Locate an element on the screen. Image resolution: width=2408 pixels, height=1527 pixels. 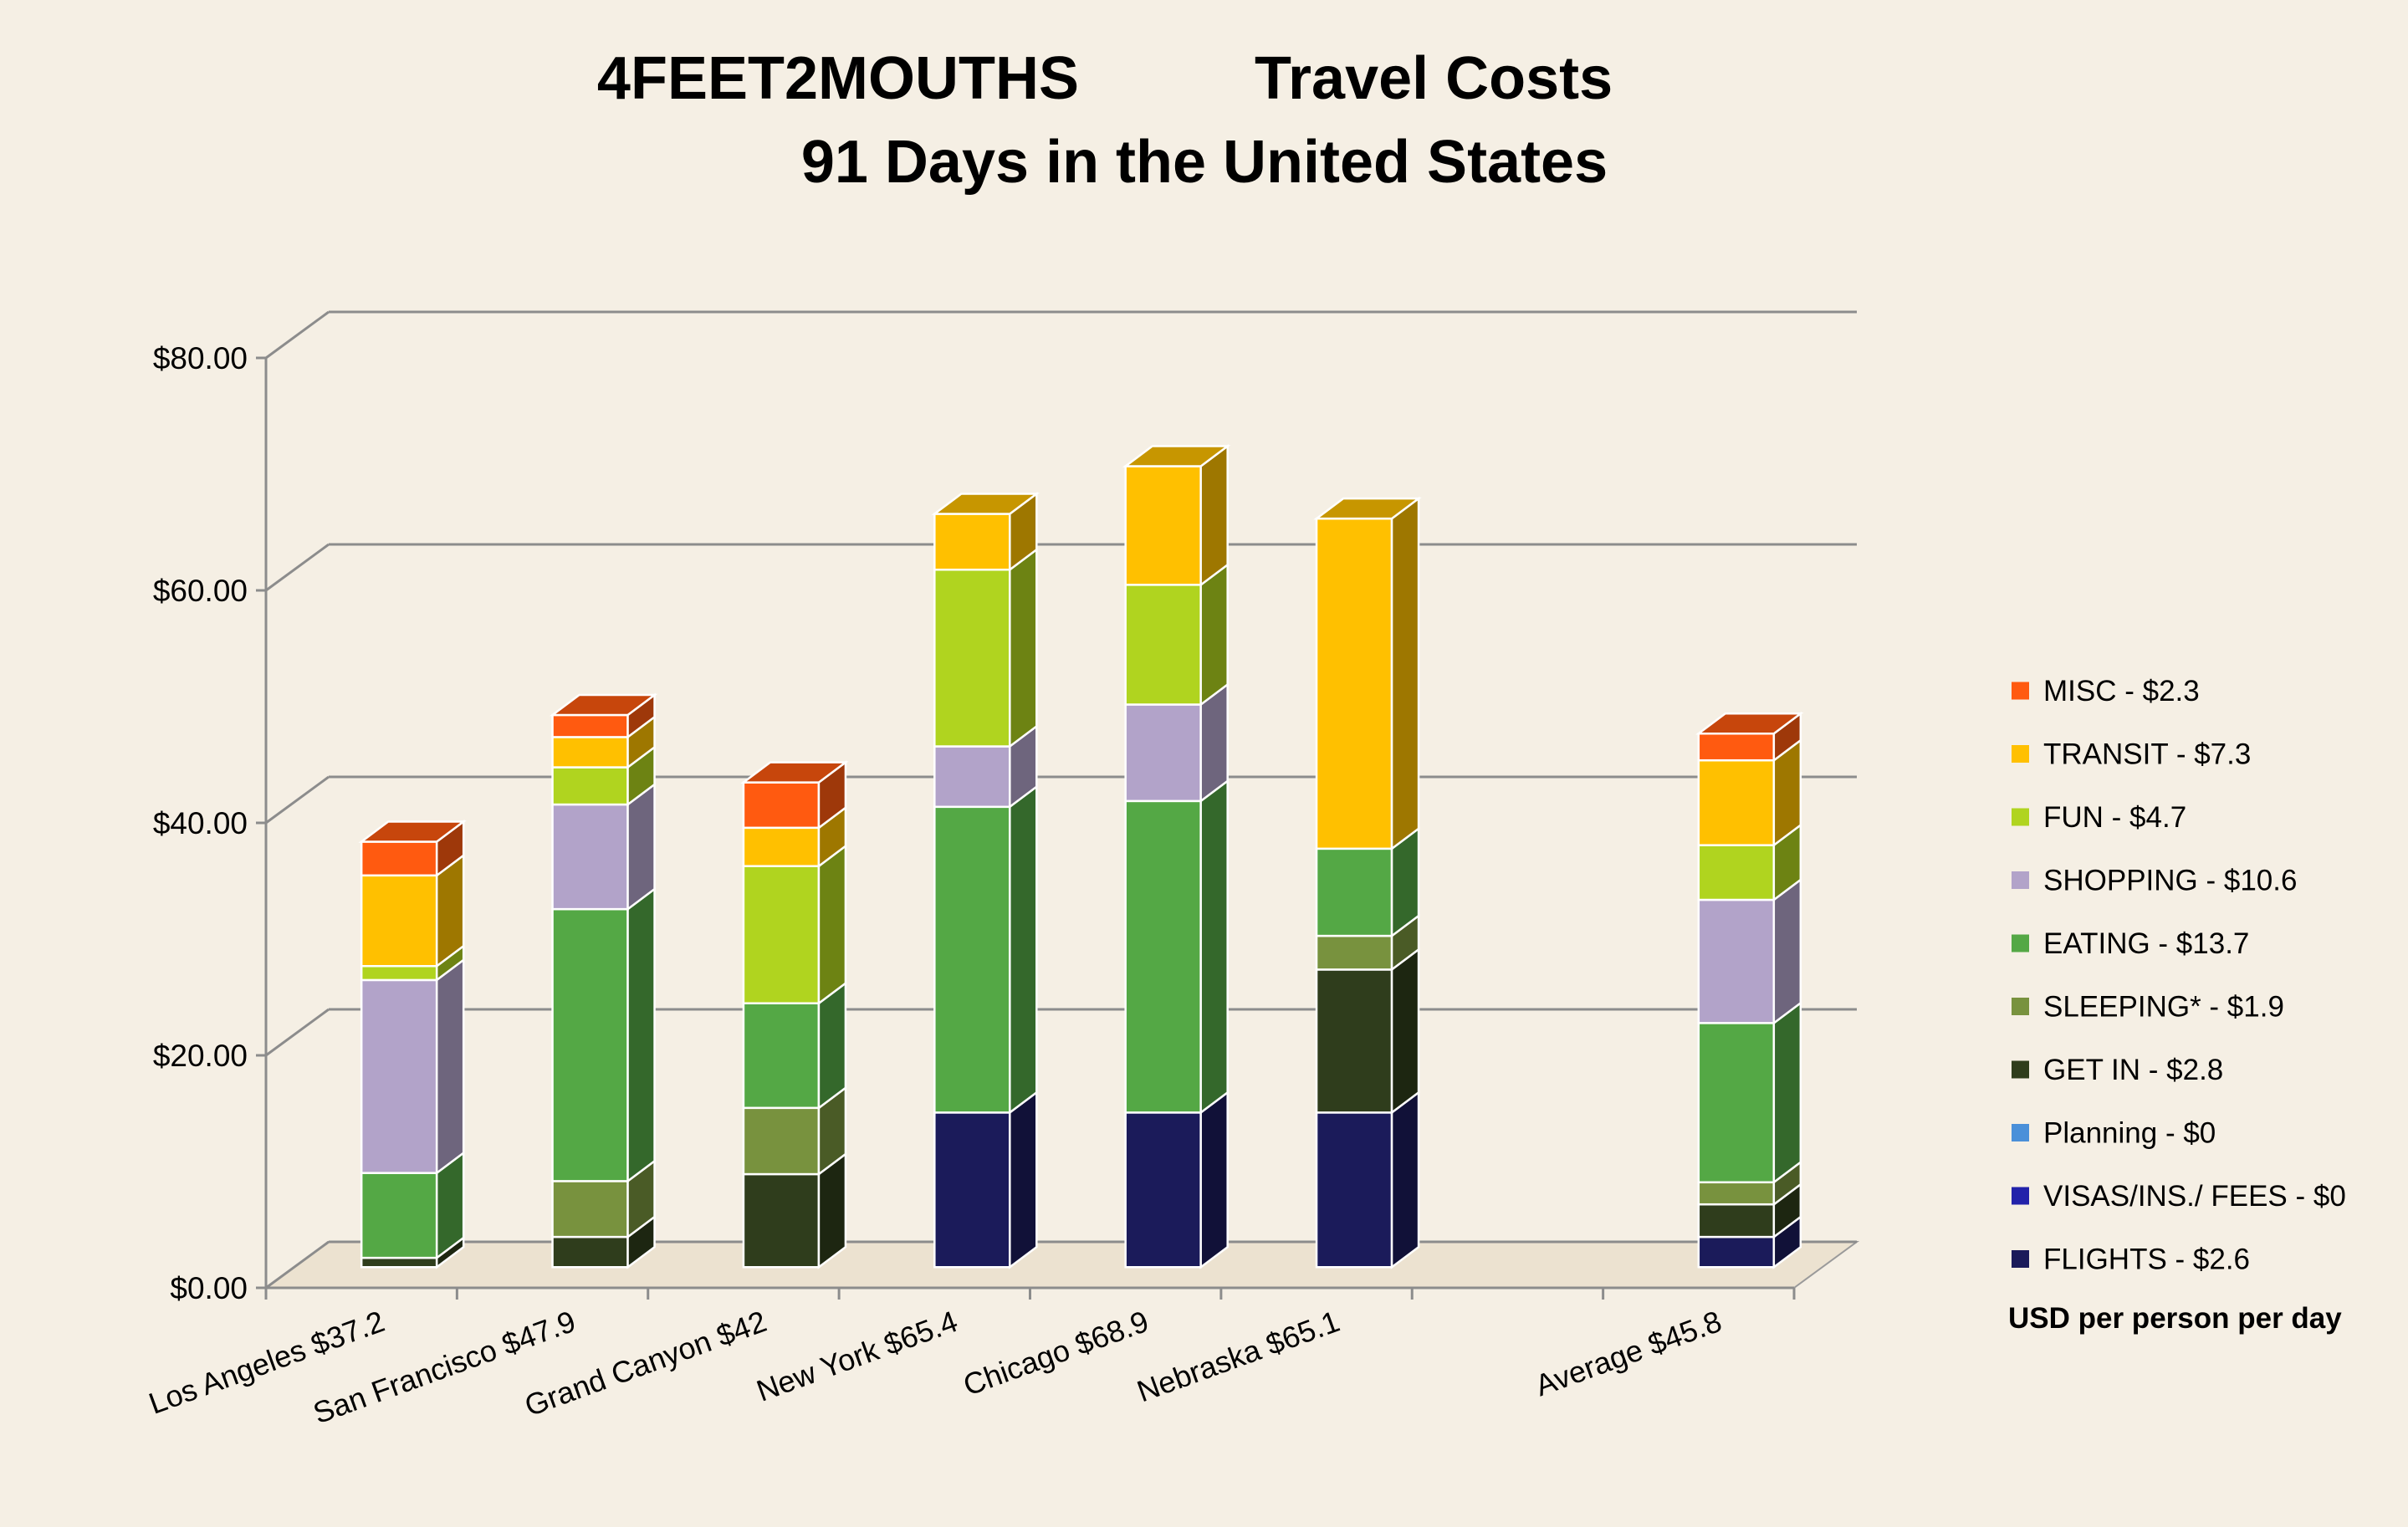
legend-label: SHOPPING - $10.6 is located at coordinates (2170, 881).